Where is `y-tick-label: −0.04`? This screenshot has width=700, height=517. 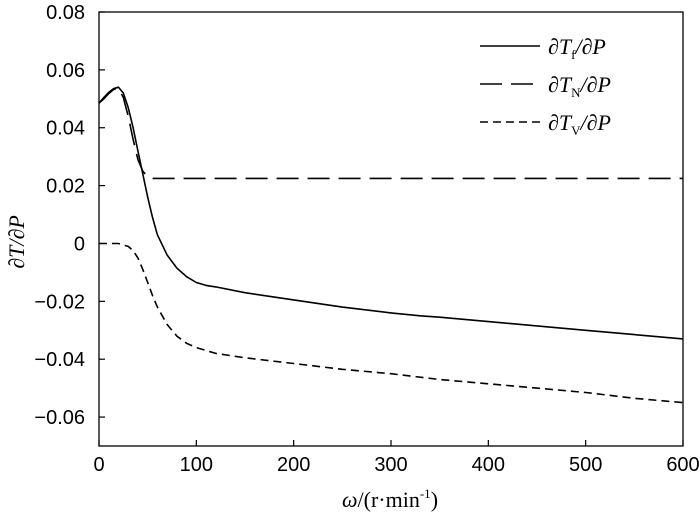 y-tick-label: −0.04 is located at coordinates (59, 360).